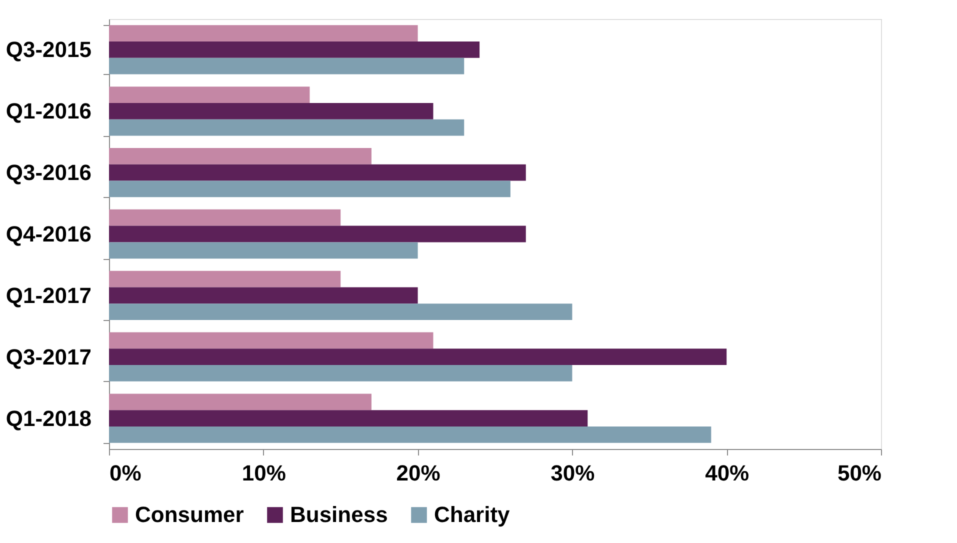  What do you see at coordinates (859, 473) in the screenshot?
I see `x-tick-label: 50%` at bounding box center [859, 473].